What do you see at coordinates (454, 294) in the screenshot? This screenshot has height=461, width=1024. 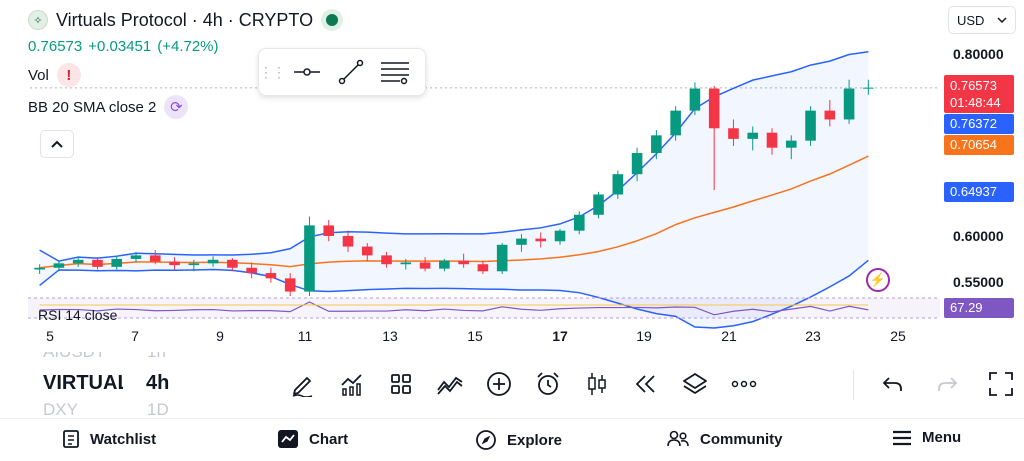 I see `bb-lower-line` at bounding box center [454, 294].